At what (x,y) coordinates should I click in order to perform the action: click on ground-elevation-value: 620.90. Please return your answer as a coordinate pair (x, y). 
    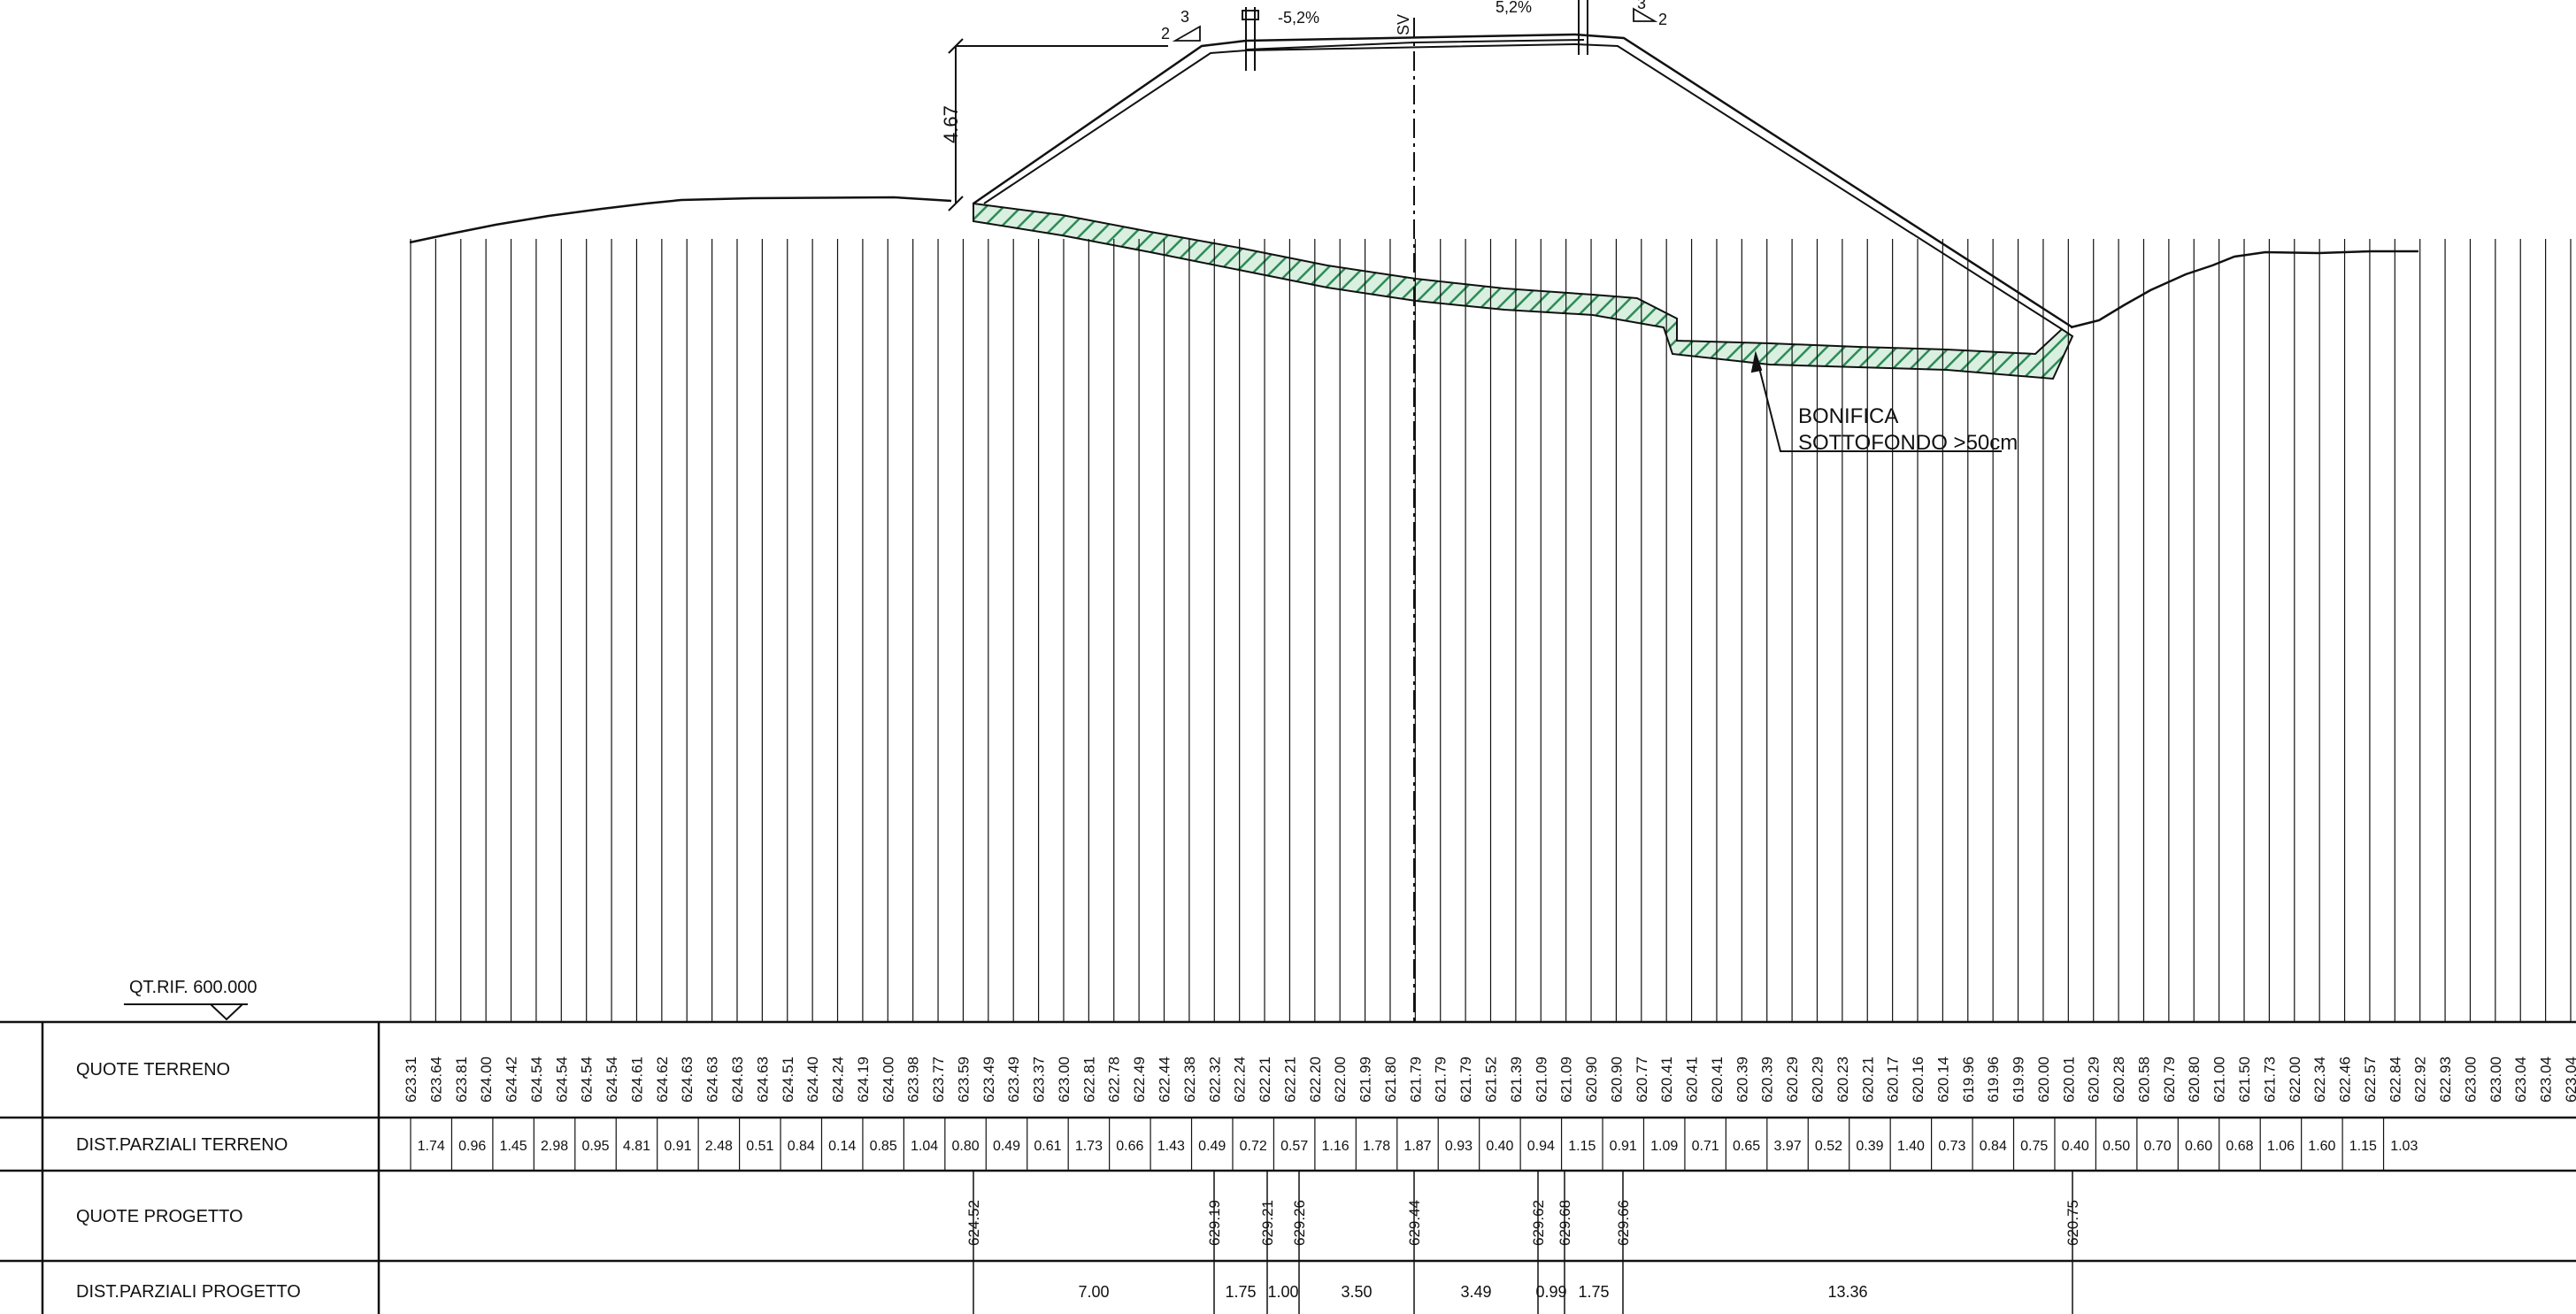
    Looking at the image, I should click on (1591, 1080).